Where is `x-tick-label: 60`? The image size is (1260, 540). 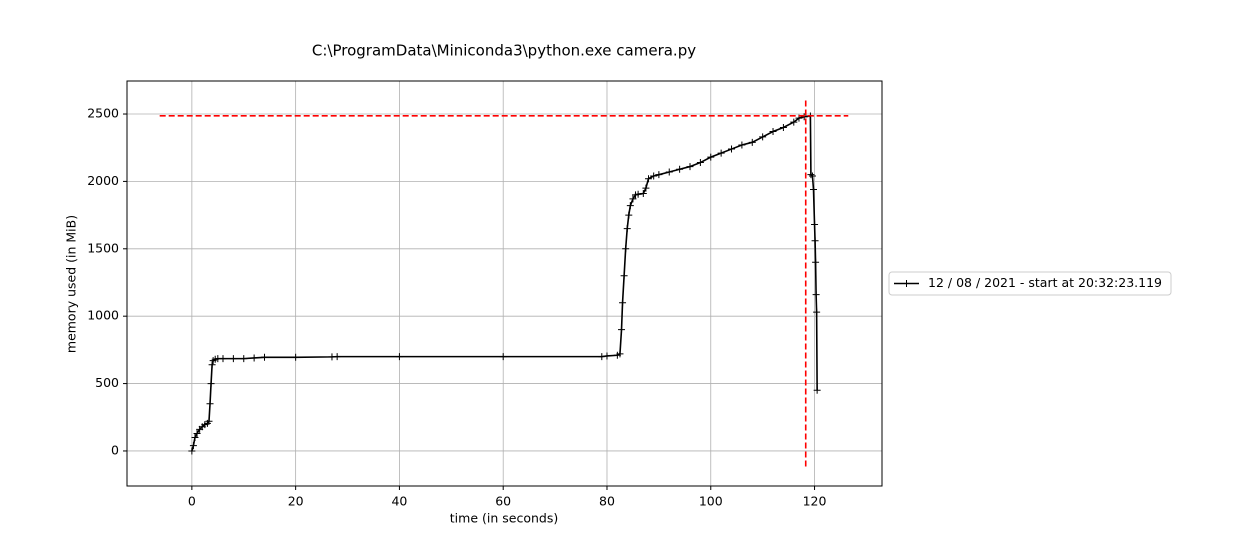 x-tick-label: 60 is located at coordinates (503, 501).